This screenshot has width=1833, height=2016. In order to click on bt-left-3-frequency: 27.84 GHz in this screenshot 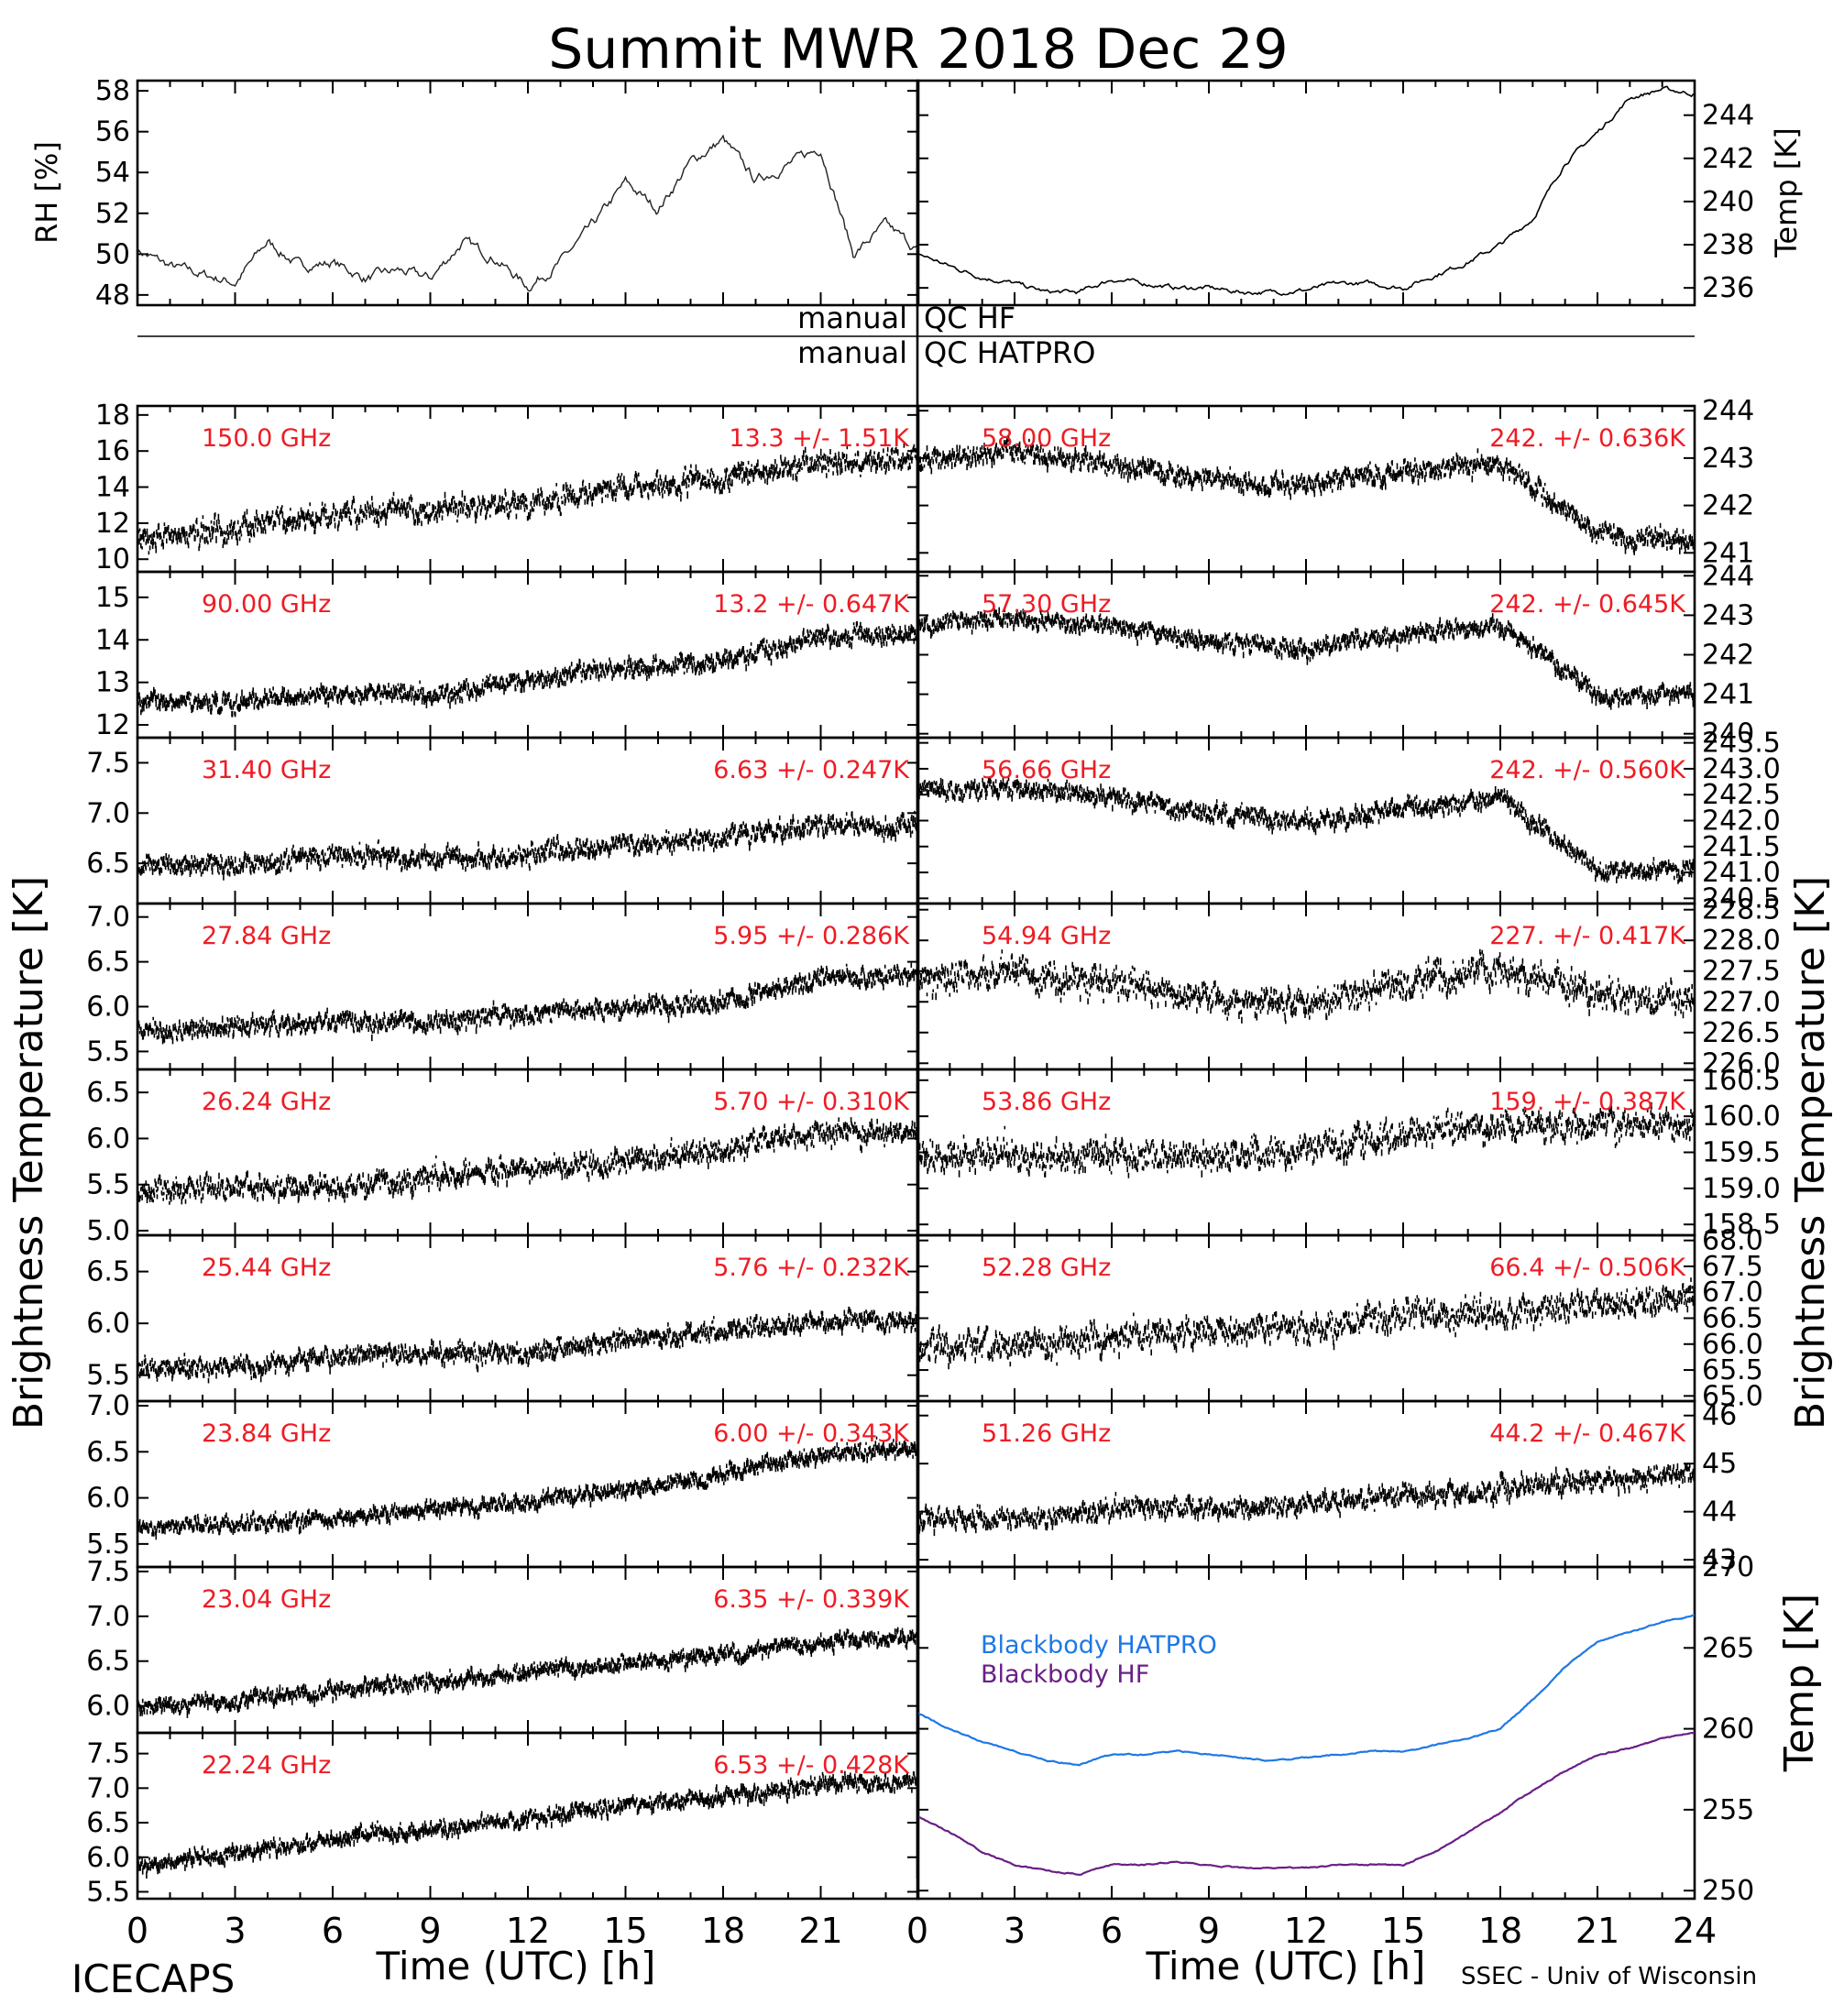, I will do `click(266, 936)`.